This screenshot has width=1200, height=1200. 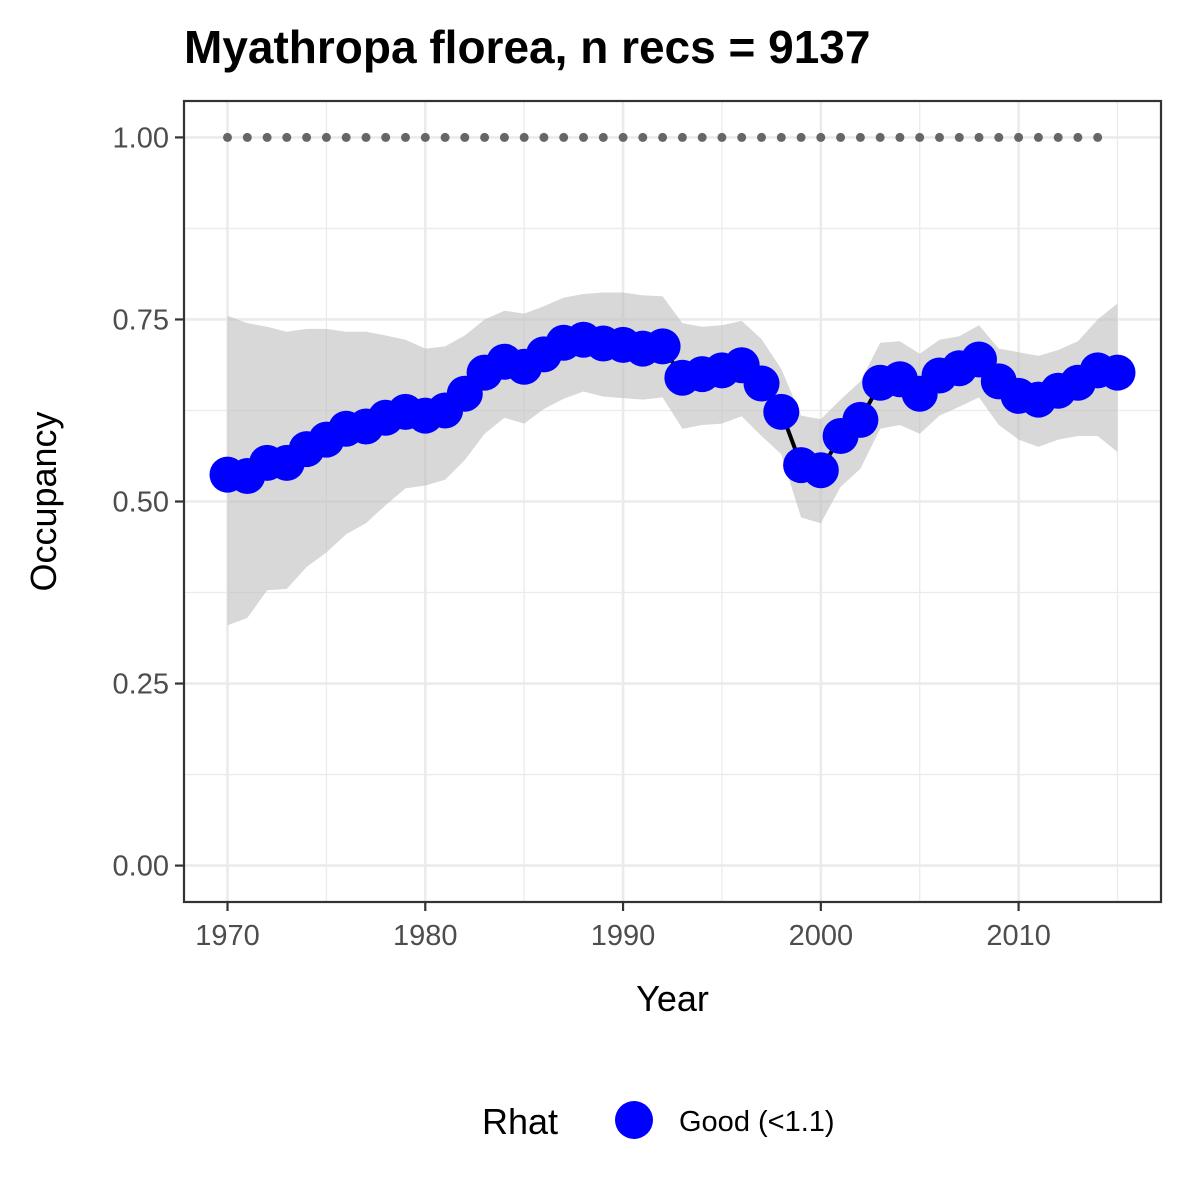 I want to click on legend-label-good: Good (<1.1), so click(x=757, y=1122).